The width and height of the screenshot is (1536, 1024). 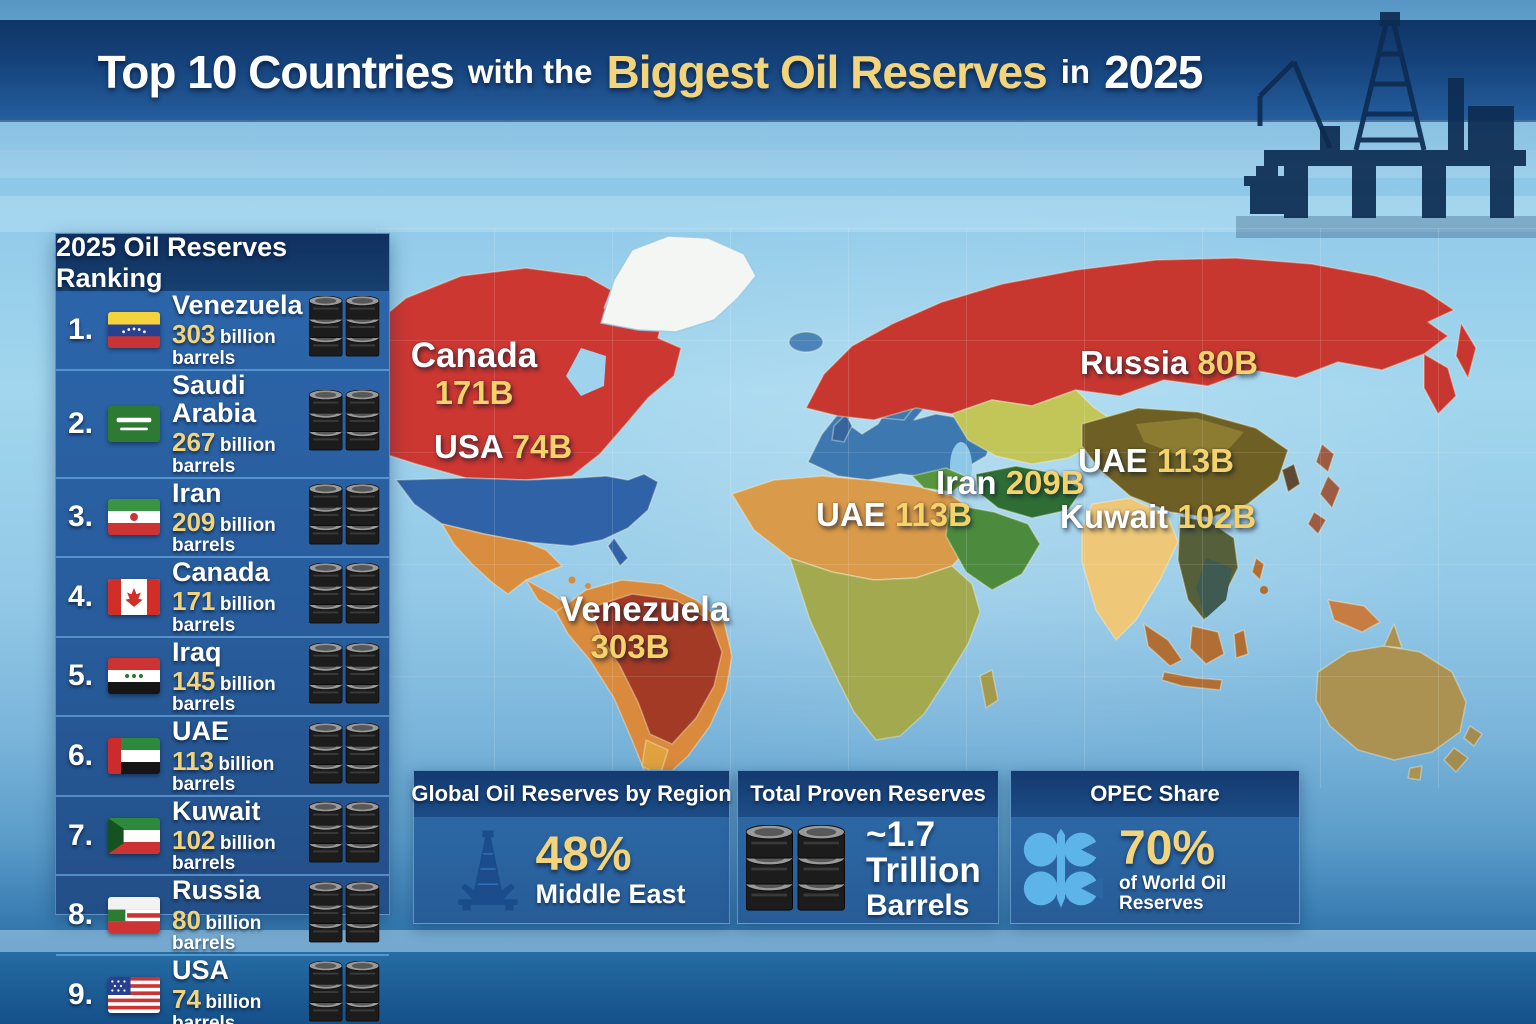 What do you see at coordinates (993, 547) in the screenshot?
I see `map-region-arabia` at bounding box center [993, 547].